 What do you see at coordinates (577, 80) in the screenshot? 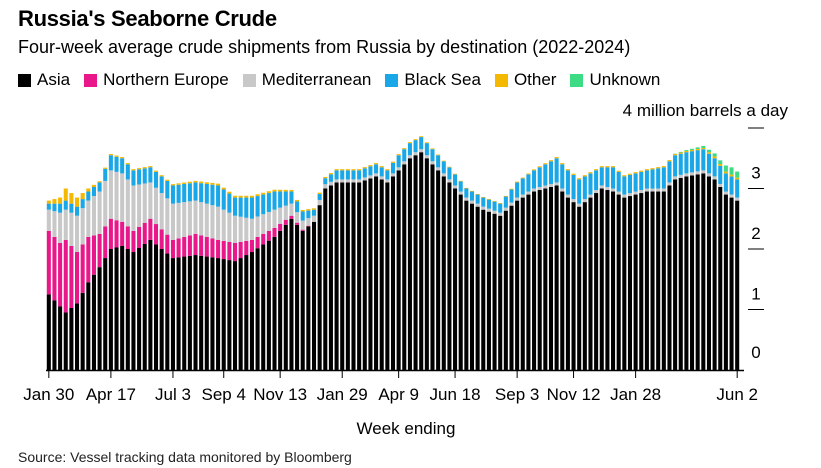
I see `legend-swatch-unknown` at bounding box center [577, 80].